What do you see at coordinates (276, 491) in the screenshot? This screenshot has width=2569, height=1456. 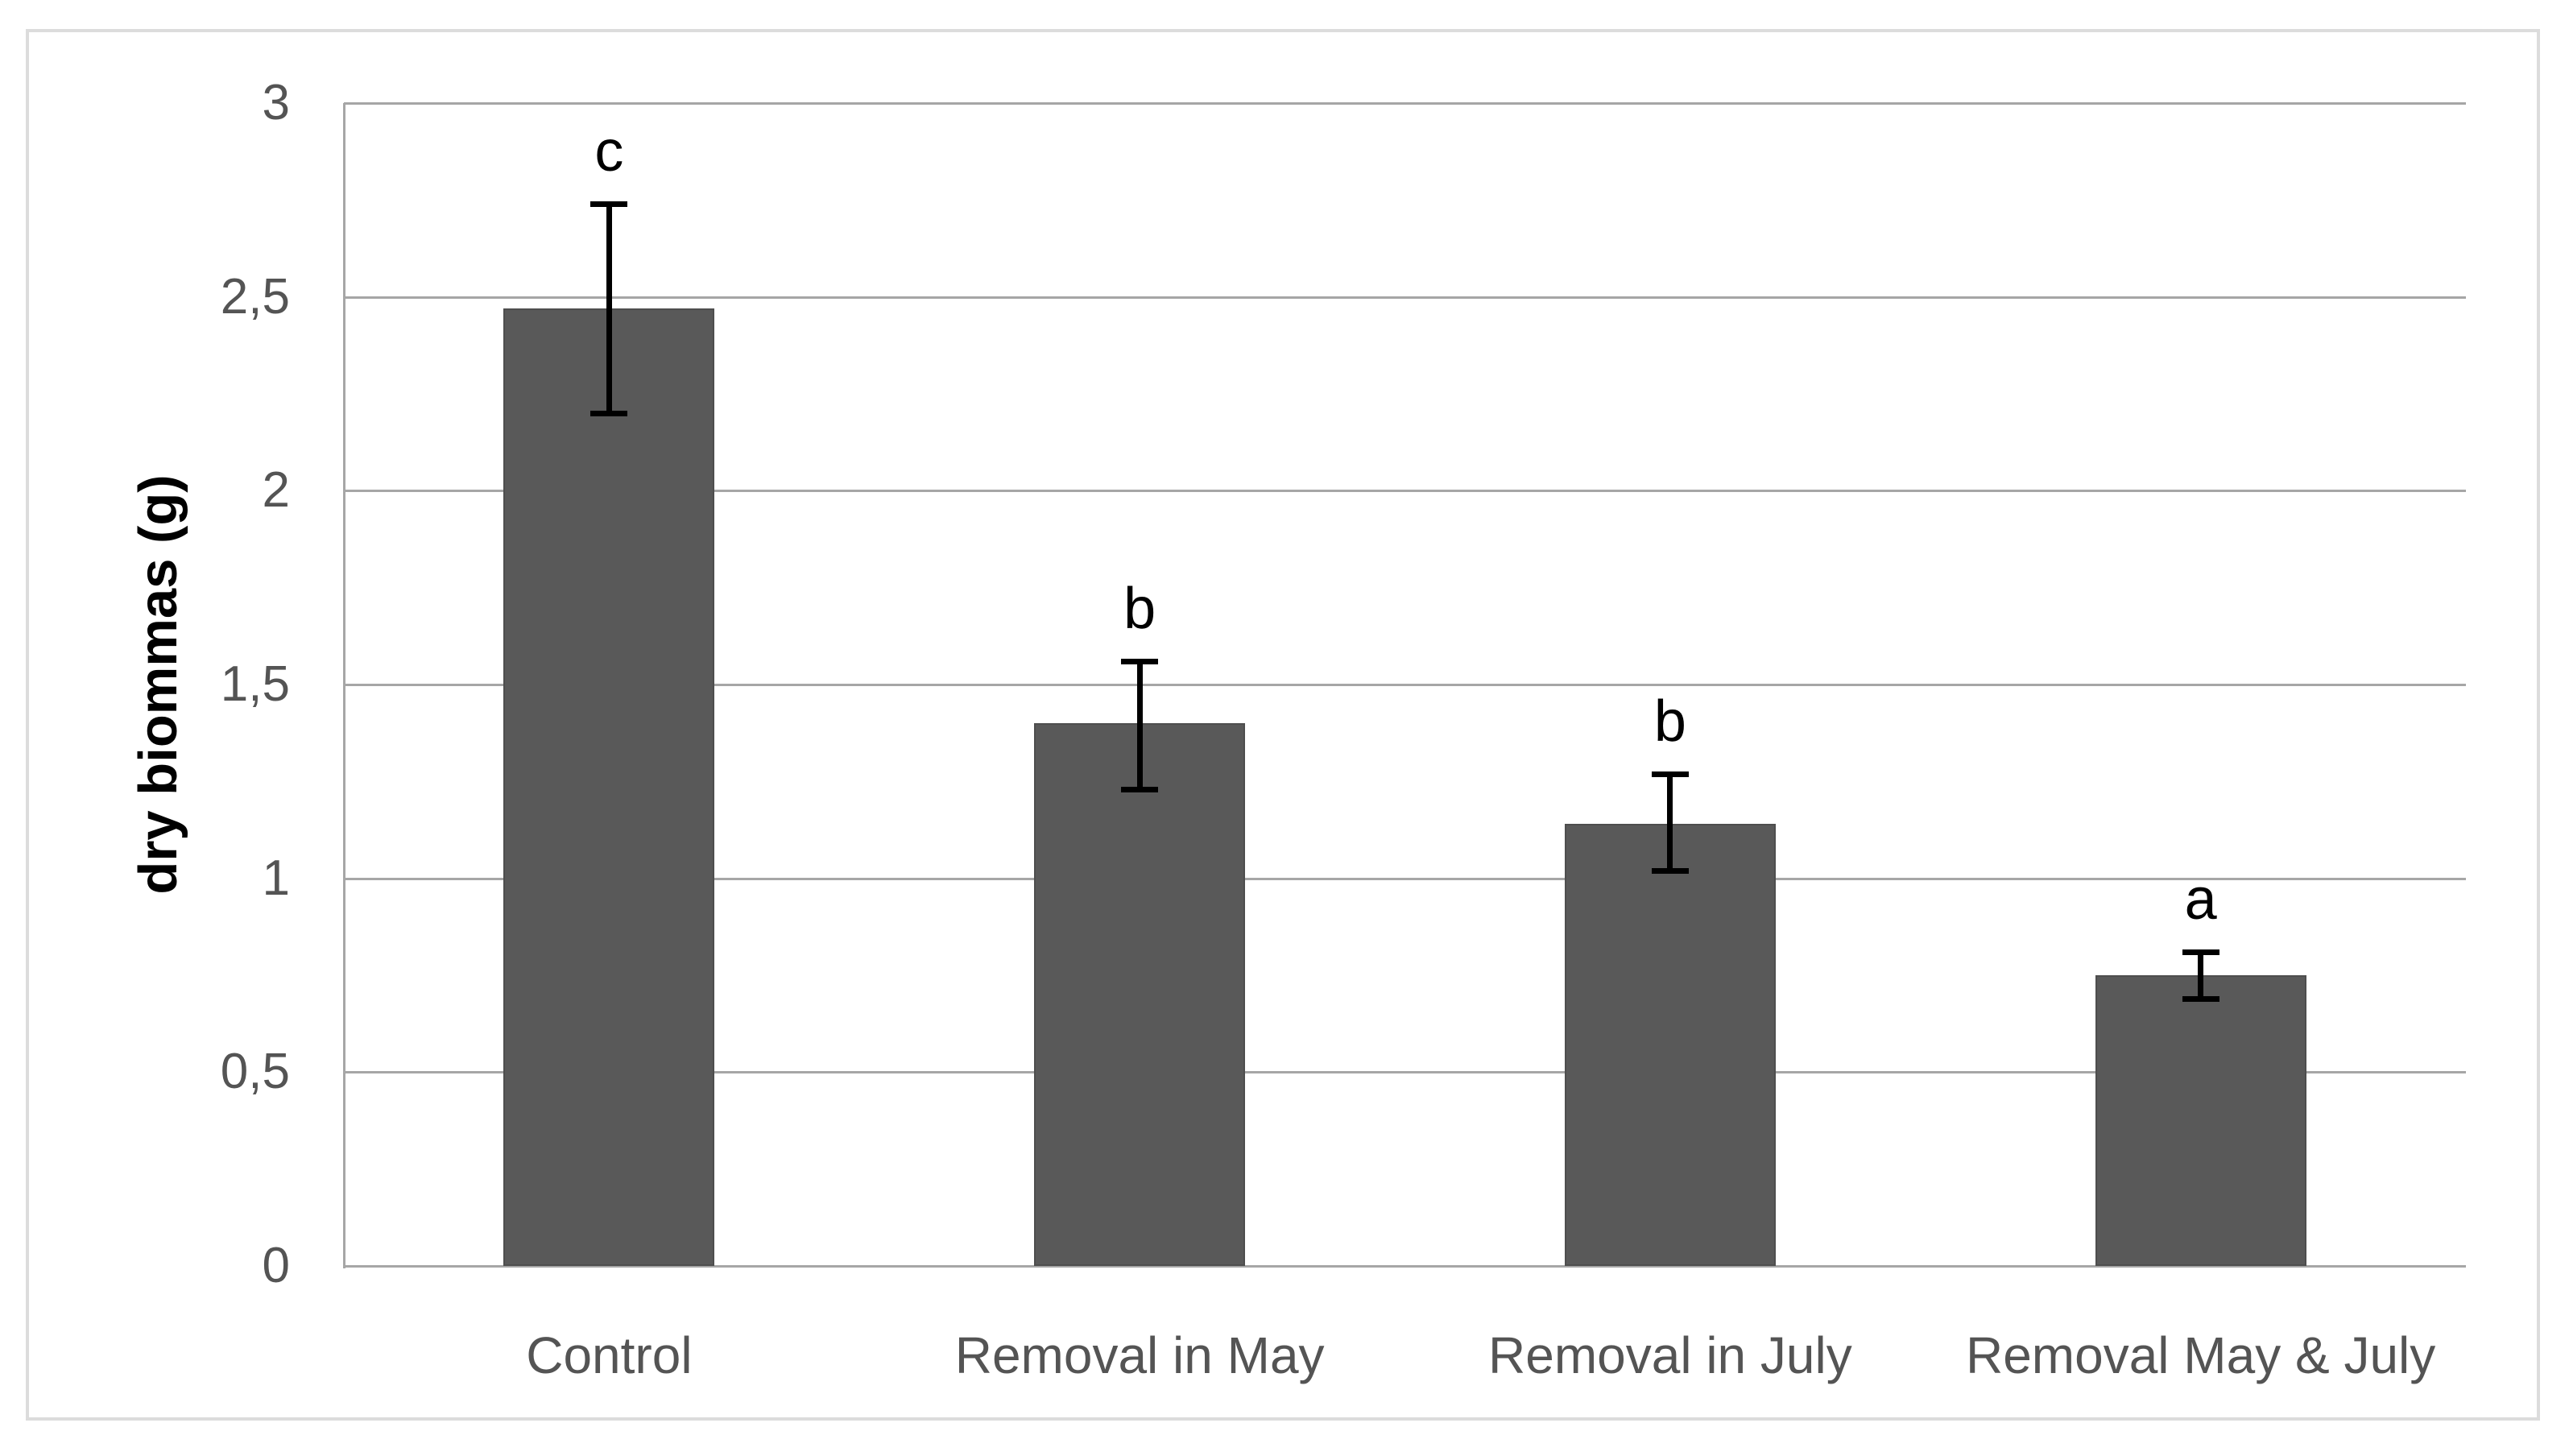 I see `y-tick-label: 2` at bounding box center [276, 491].